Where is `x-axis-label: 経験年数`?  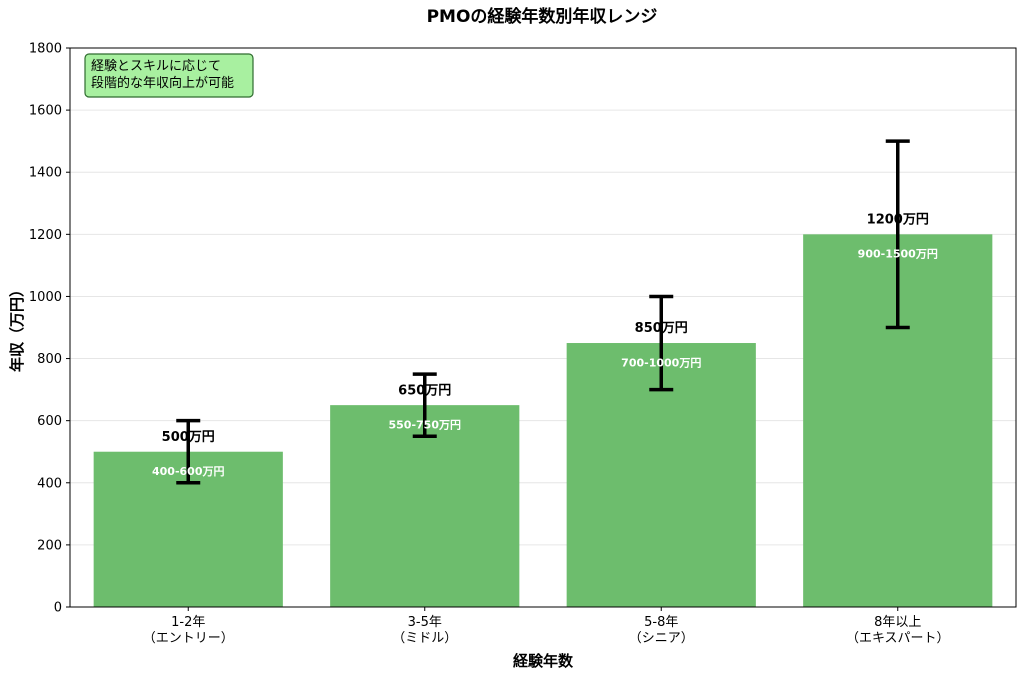 x-axis-label: 経験年数 is located at coordinates (543, 661).